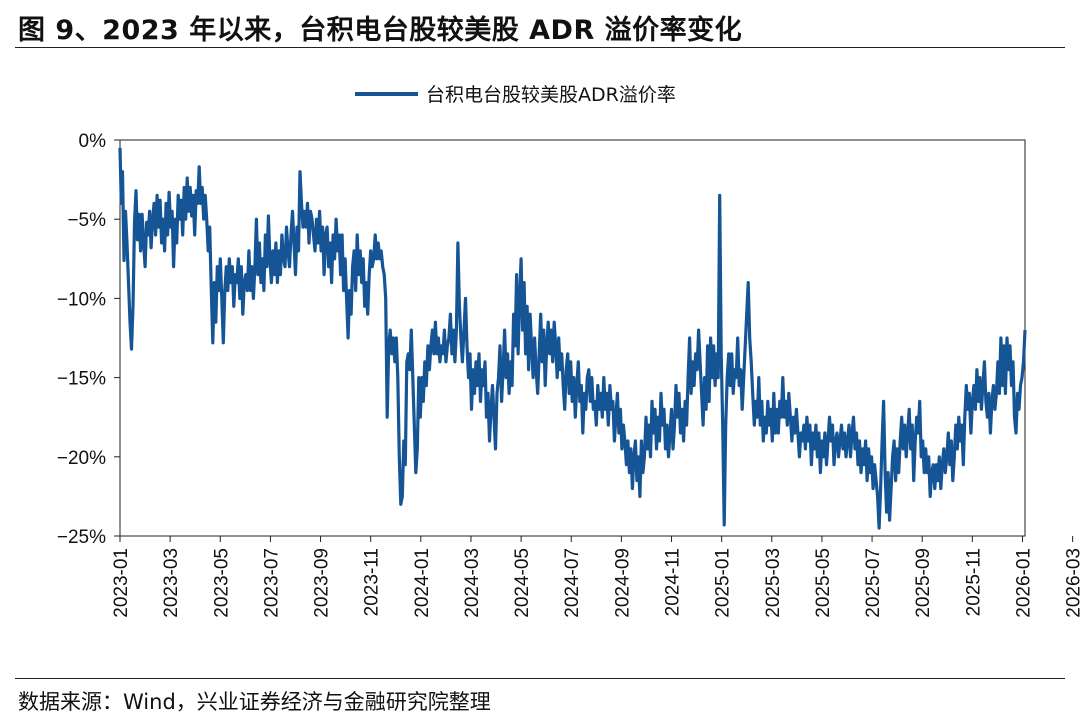  I want to click on y-tick-label: −20%, so click(81, 458).